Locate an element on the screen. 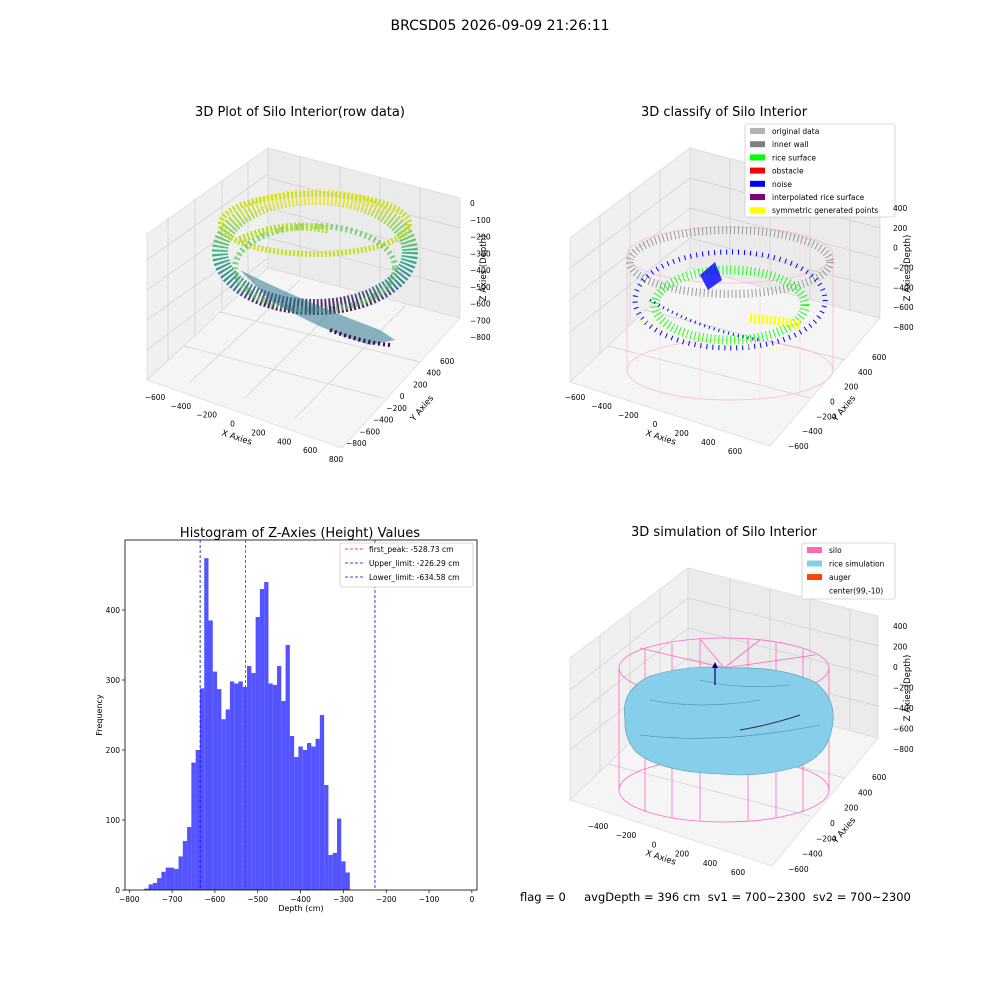 Image resolution: width=1000 pixels, height=1000 pixels. histogram-ylabel: Frequency is located at coordinates (99, 715).